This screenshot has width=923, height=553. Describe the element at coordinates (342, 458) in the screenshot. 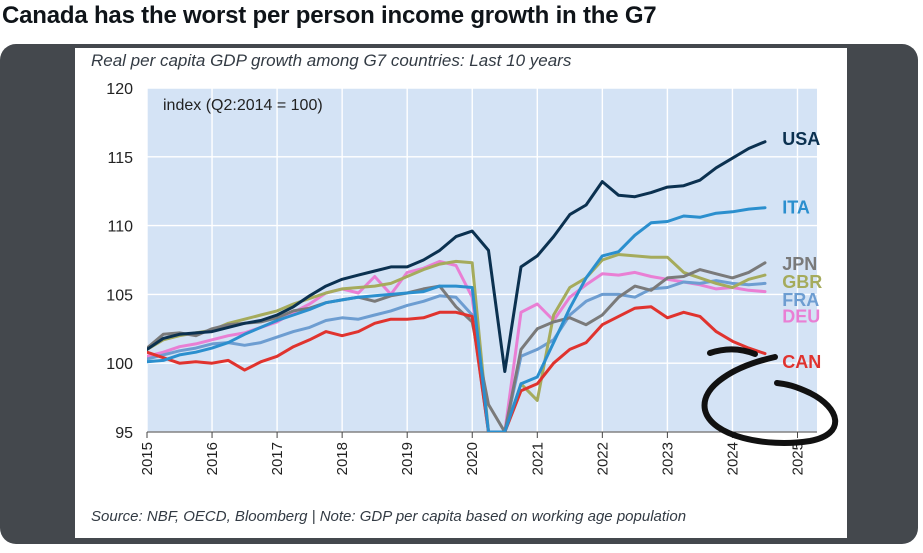

I see `x-tick-label: 2018` at that location.